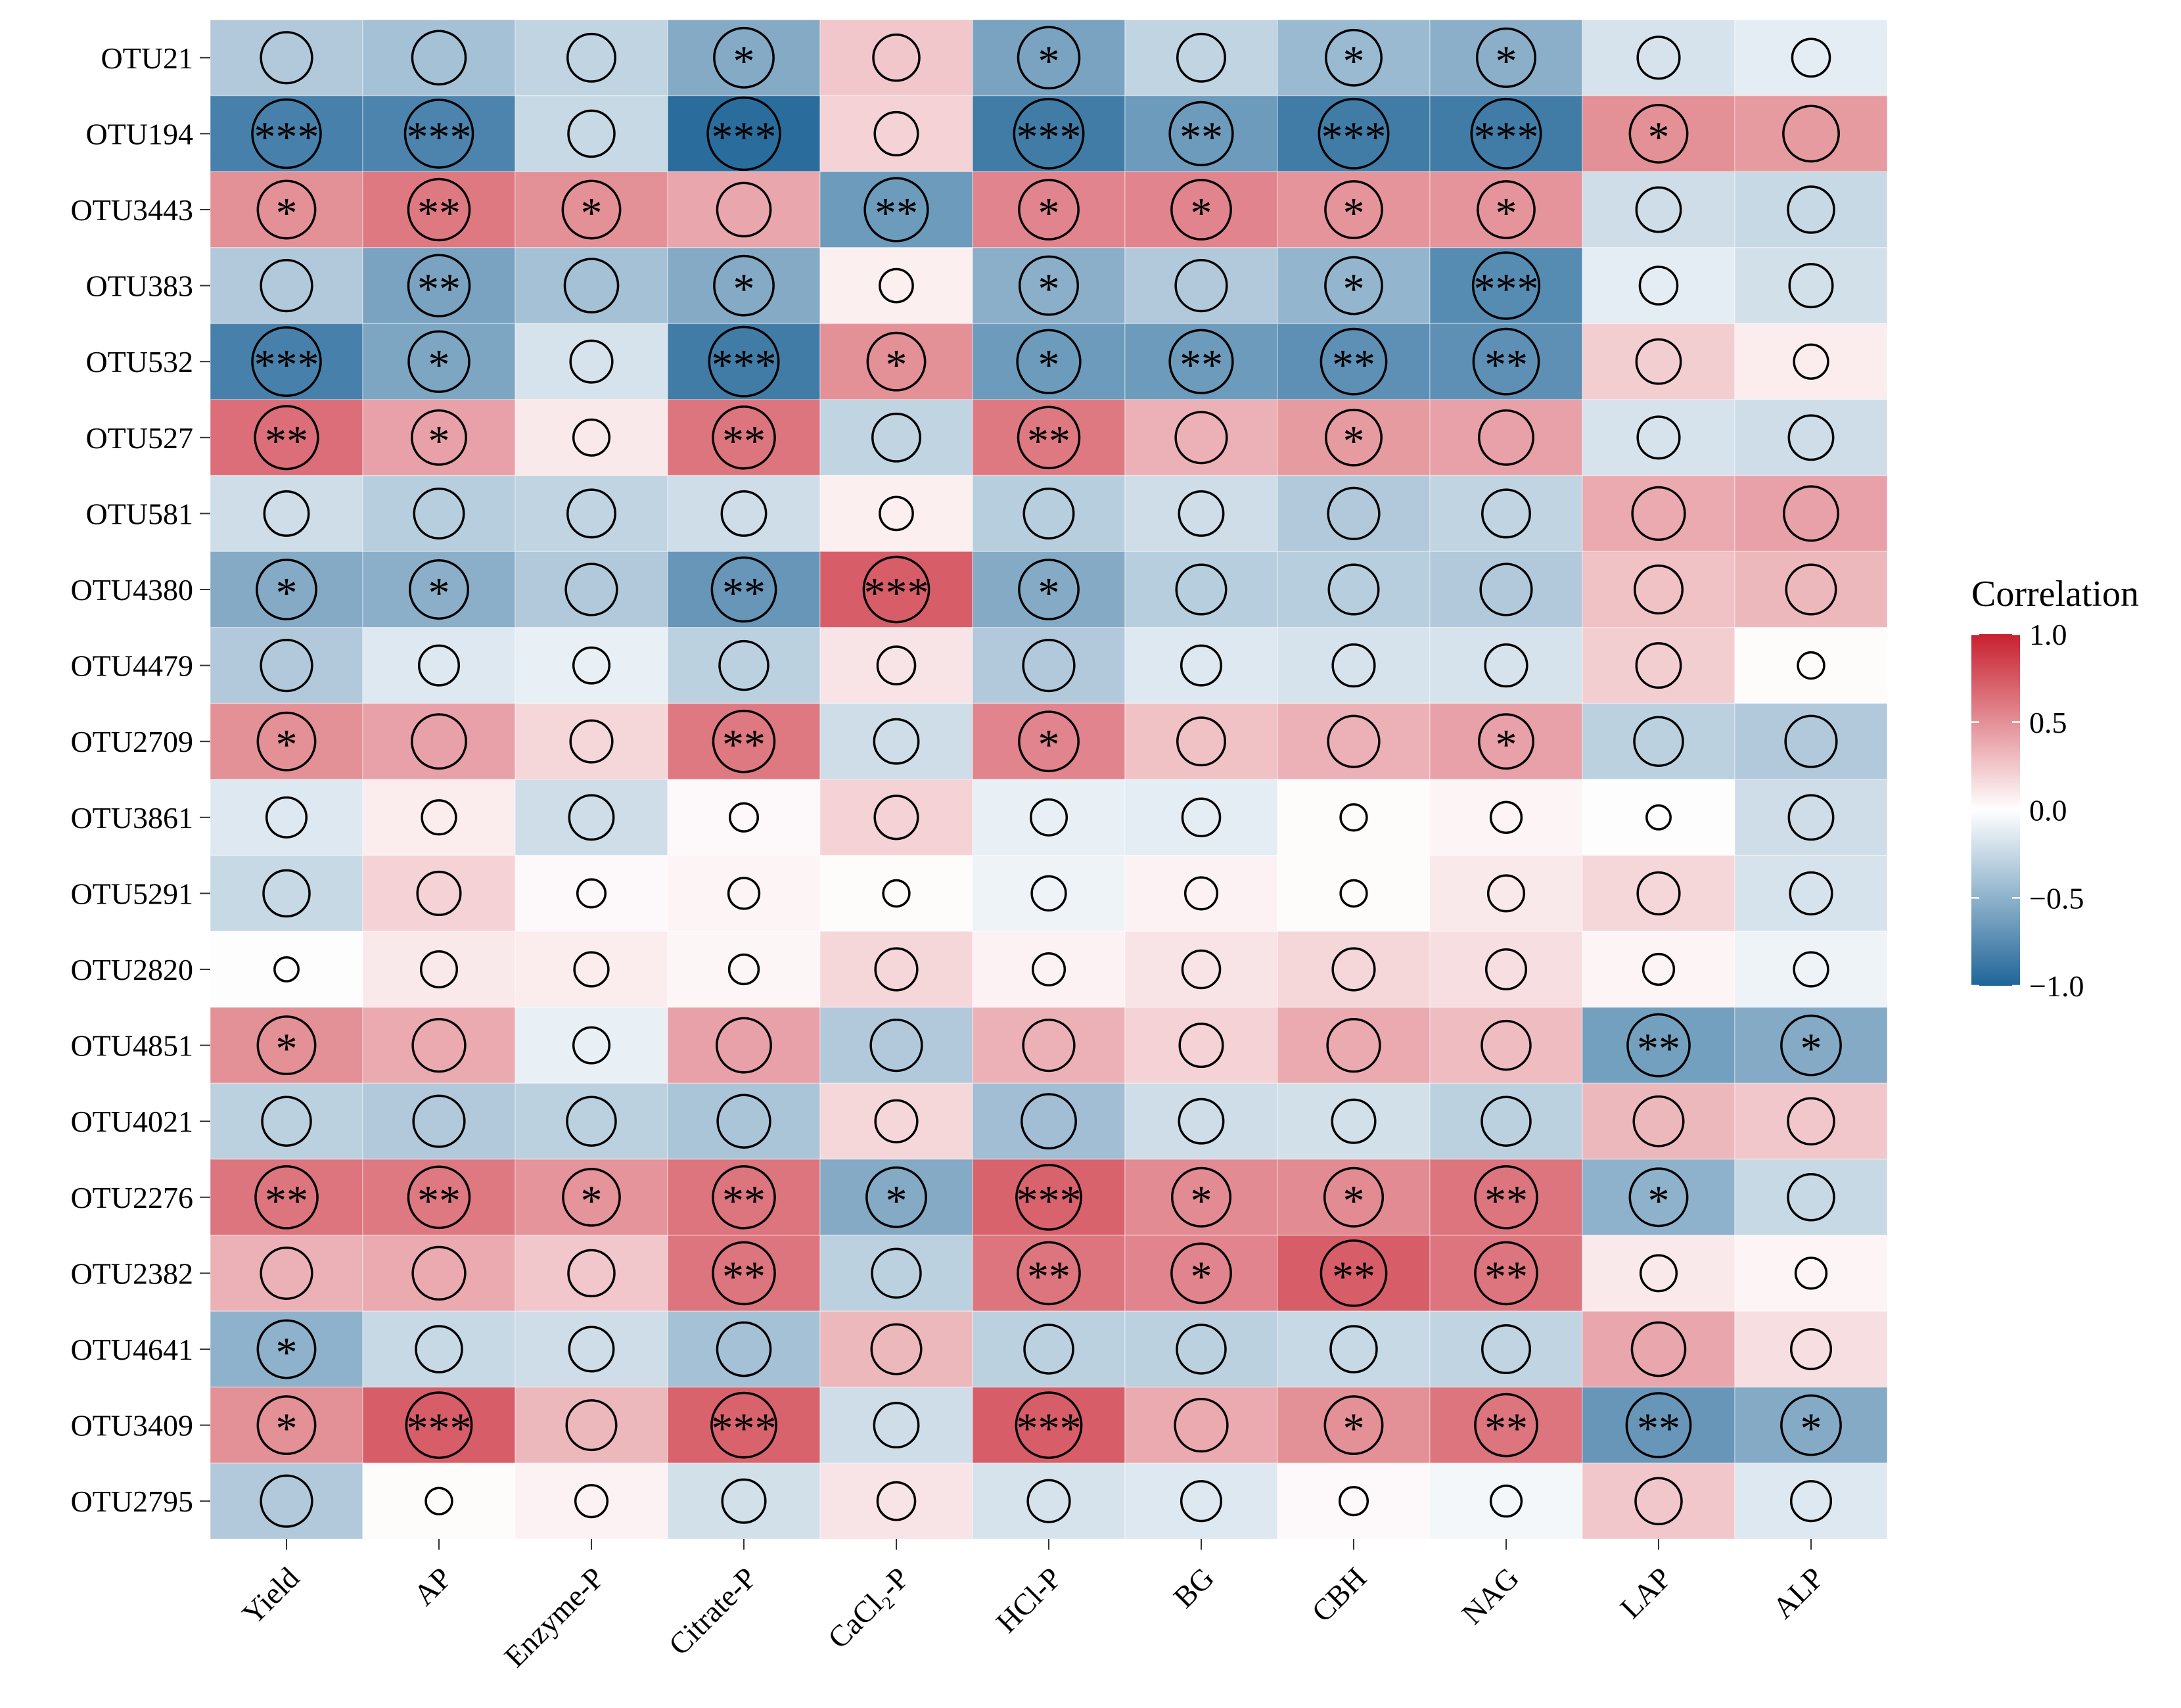  I want to click on row-label: OTU21, so click(147, 58).